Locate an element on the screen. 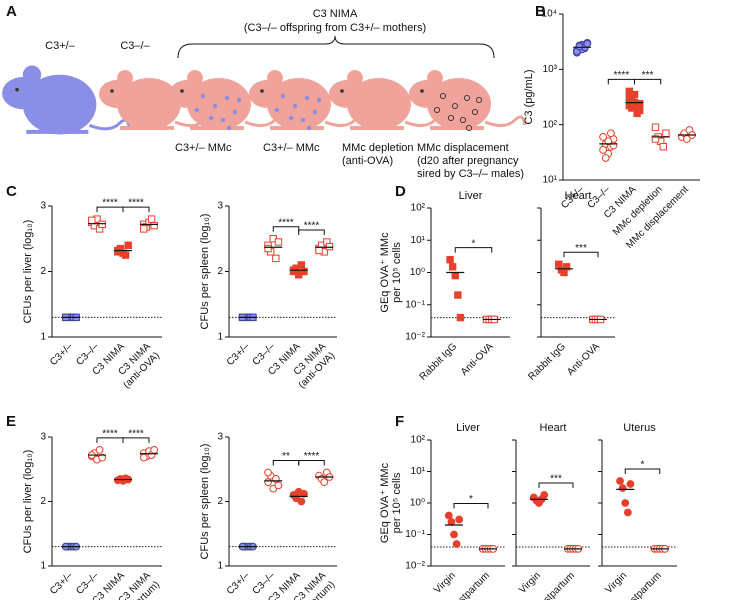  chart-title: Liver is located at coordinates (468, 428).